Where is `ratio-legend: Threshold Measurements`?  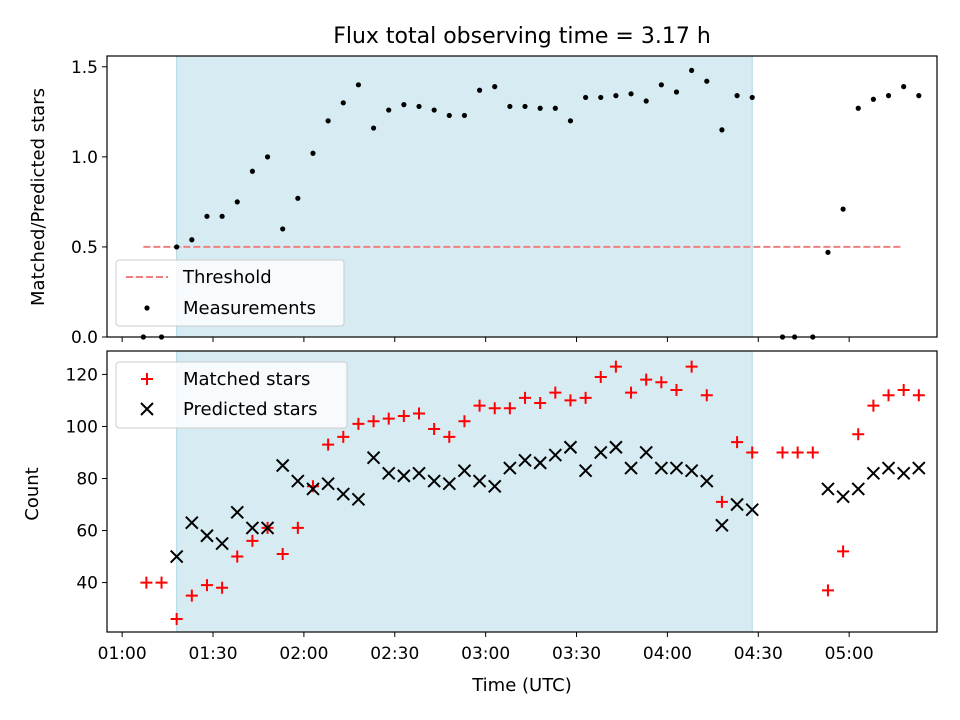 ratio-legend: Threshold Measurements is located at coordinates (230, 293).